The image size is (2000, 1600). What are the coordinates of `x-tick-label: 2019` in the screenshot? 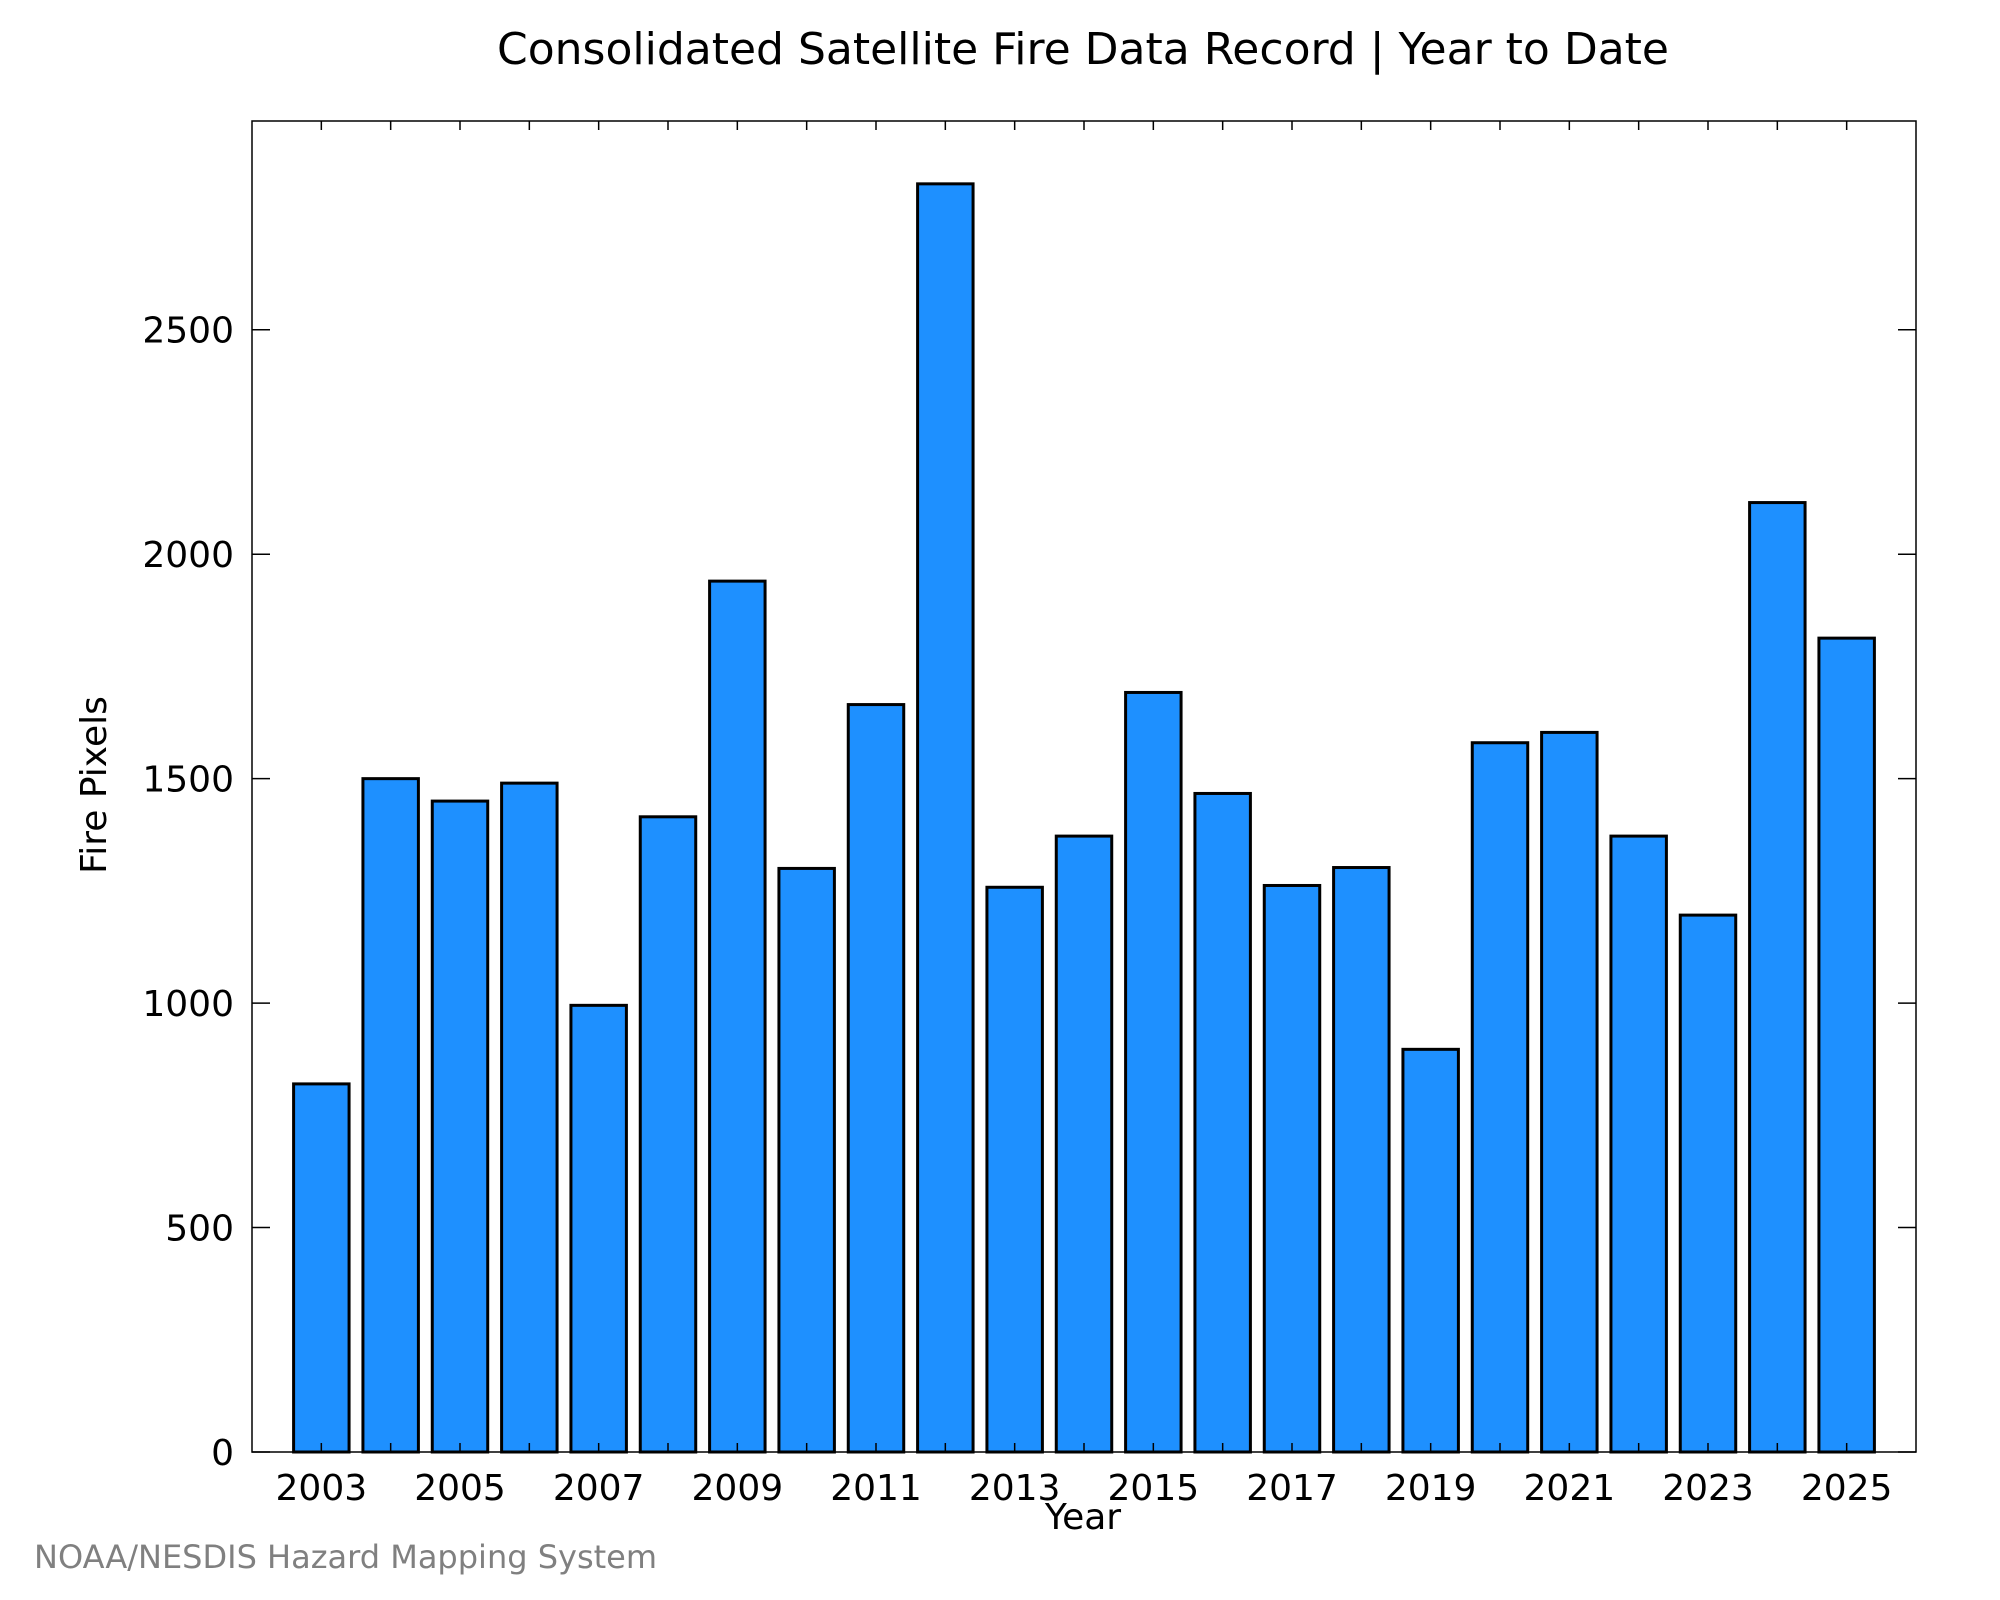 It's located at (1431, 1488).